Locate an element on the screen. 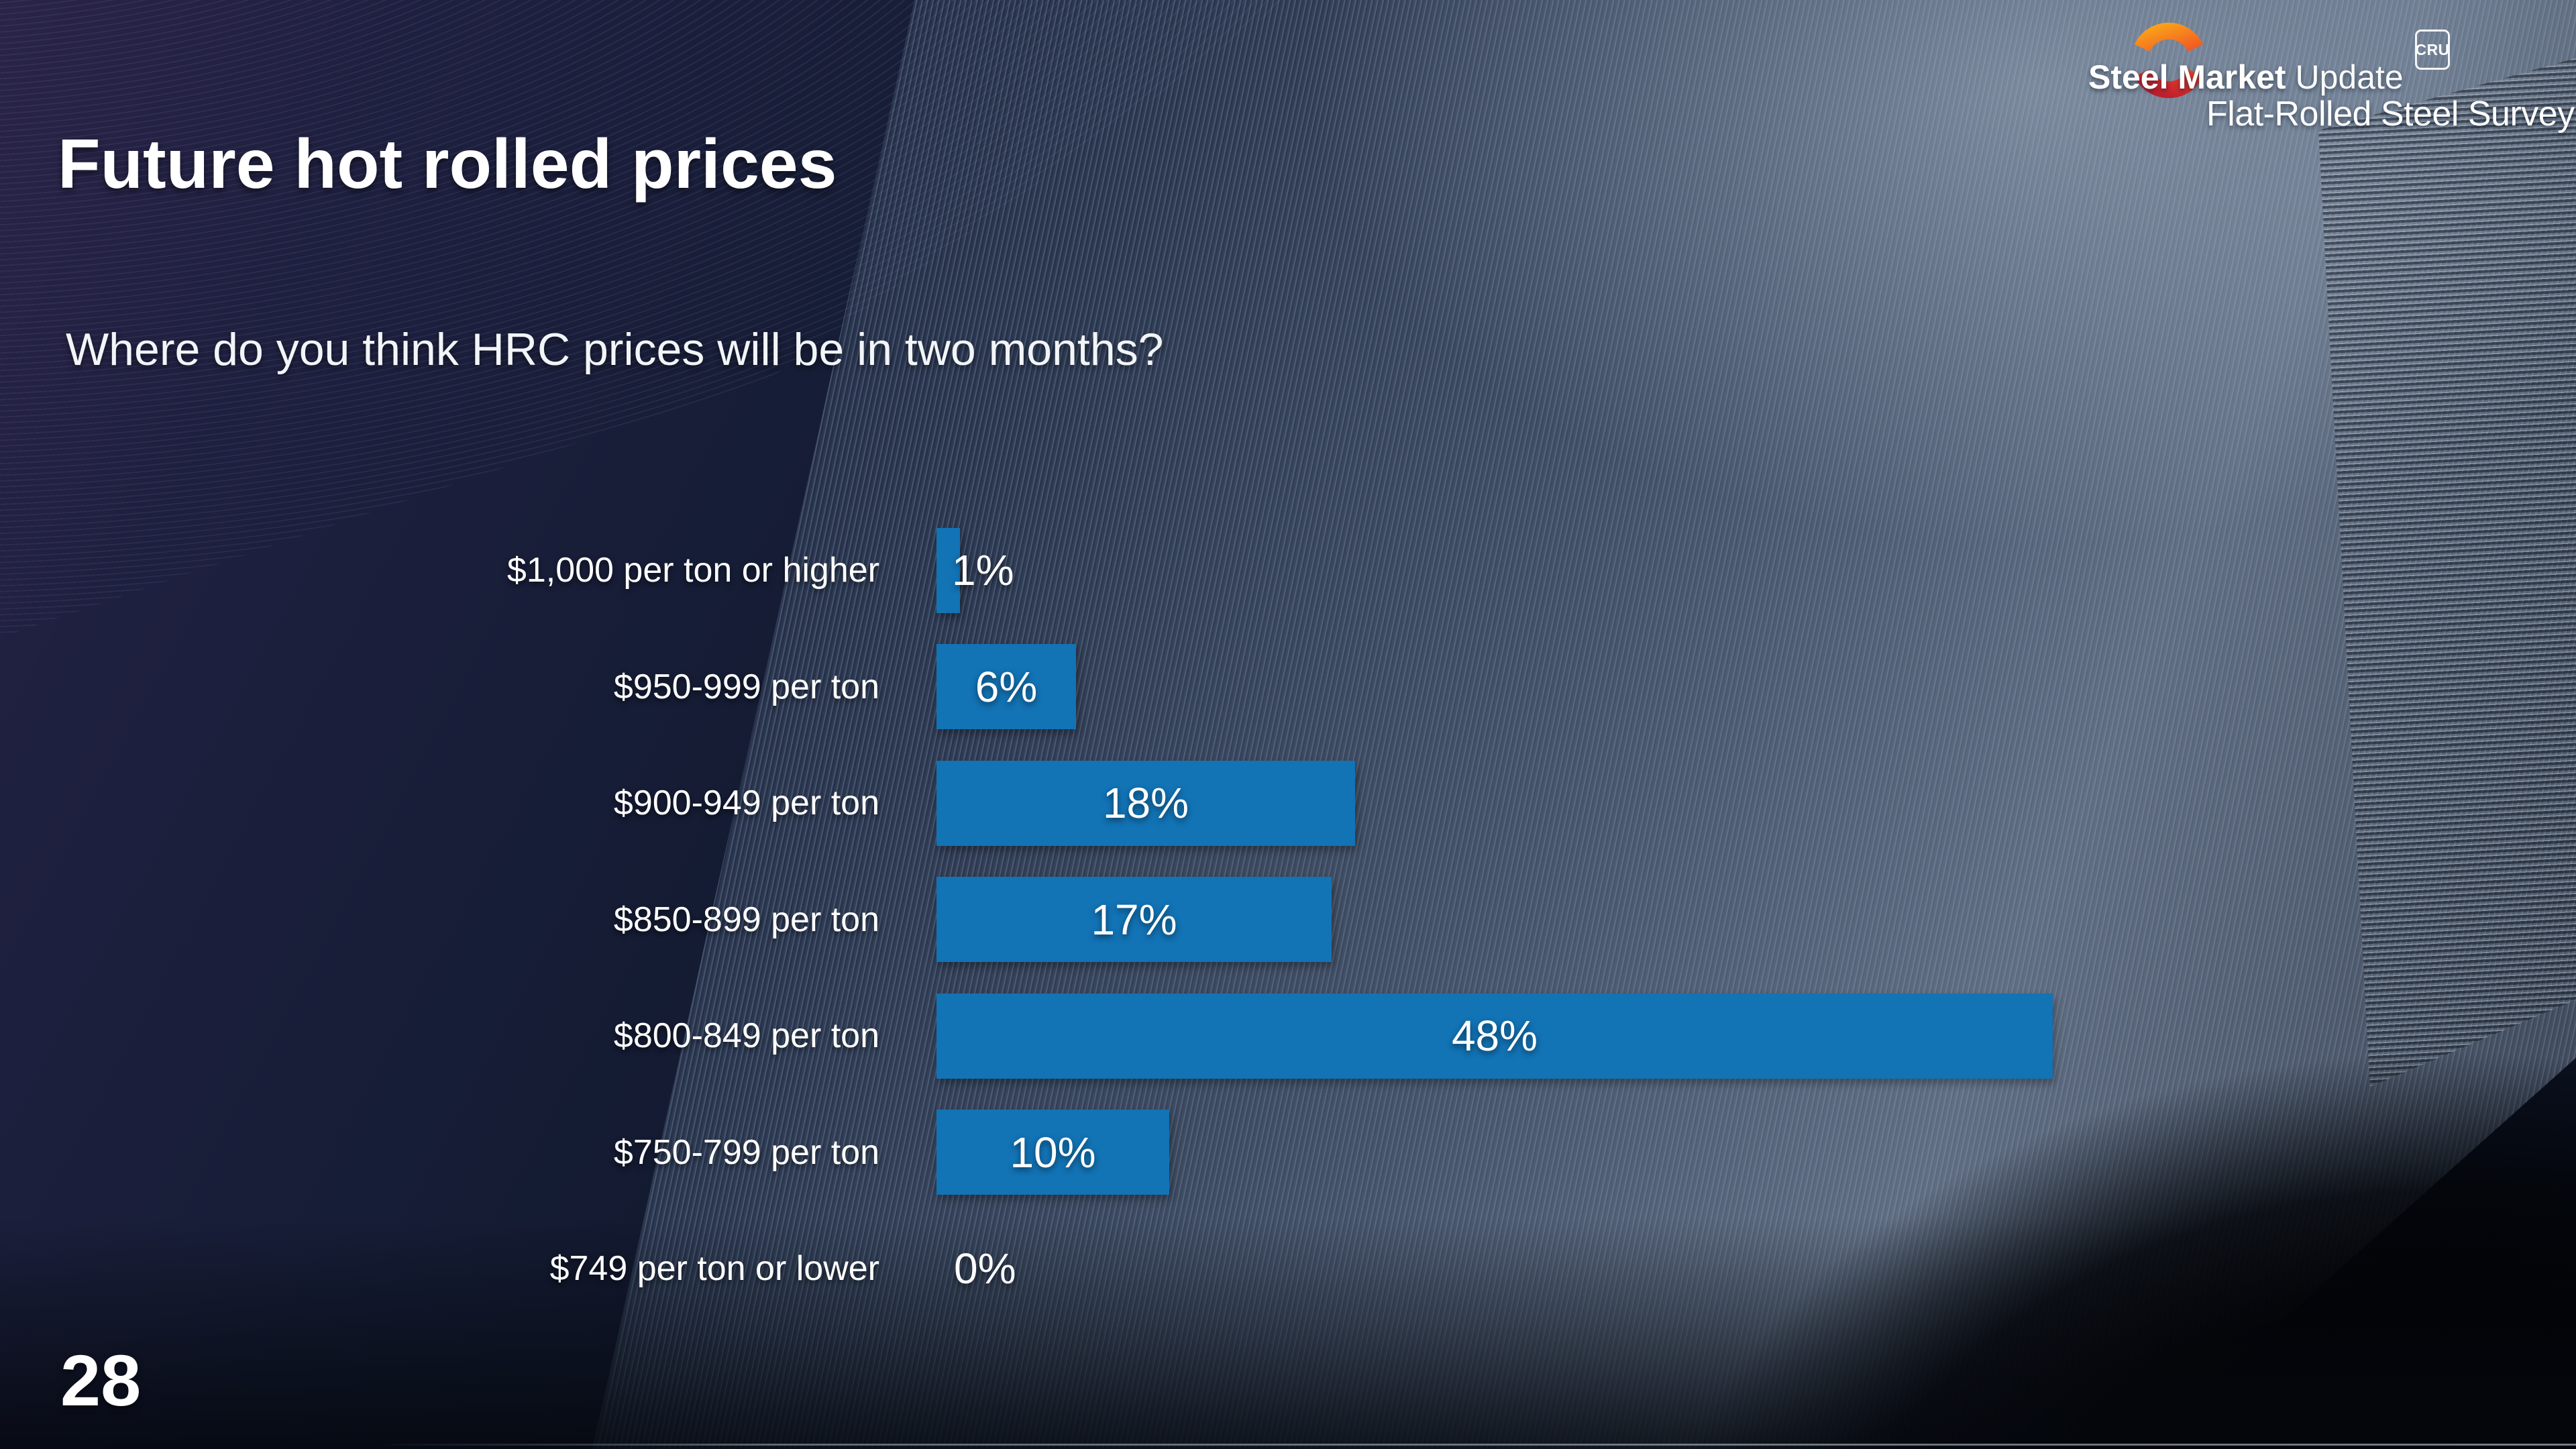 This screenshot has height=1449, width=2576. value-label: 0% is located at coordinates (985, 1268).